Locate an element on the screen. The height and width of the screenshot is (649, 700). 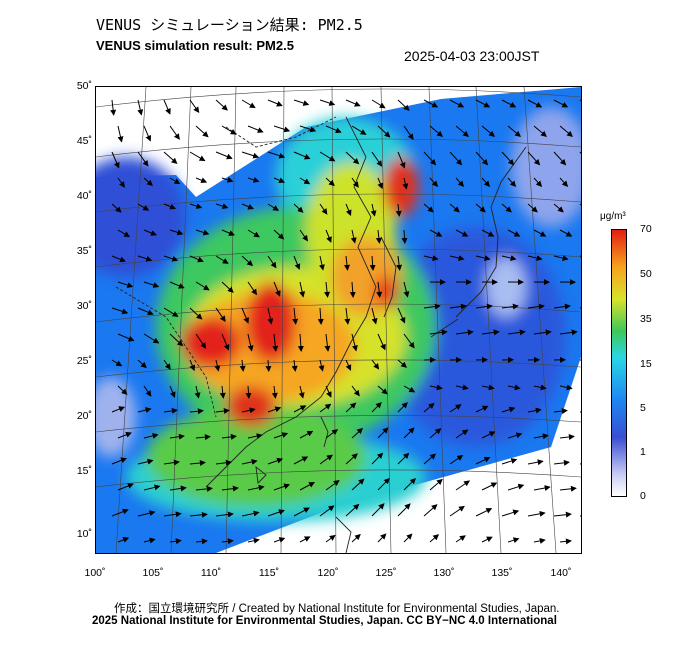
border-line is located at coordinates (166, 352).